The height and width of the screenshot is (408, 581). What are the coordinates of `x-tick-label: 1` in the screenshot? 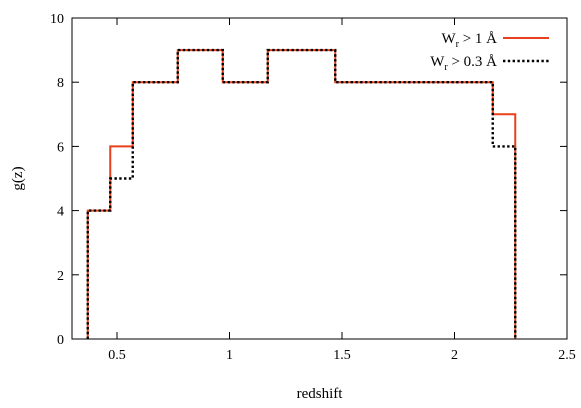 It's located at (229, 355).